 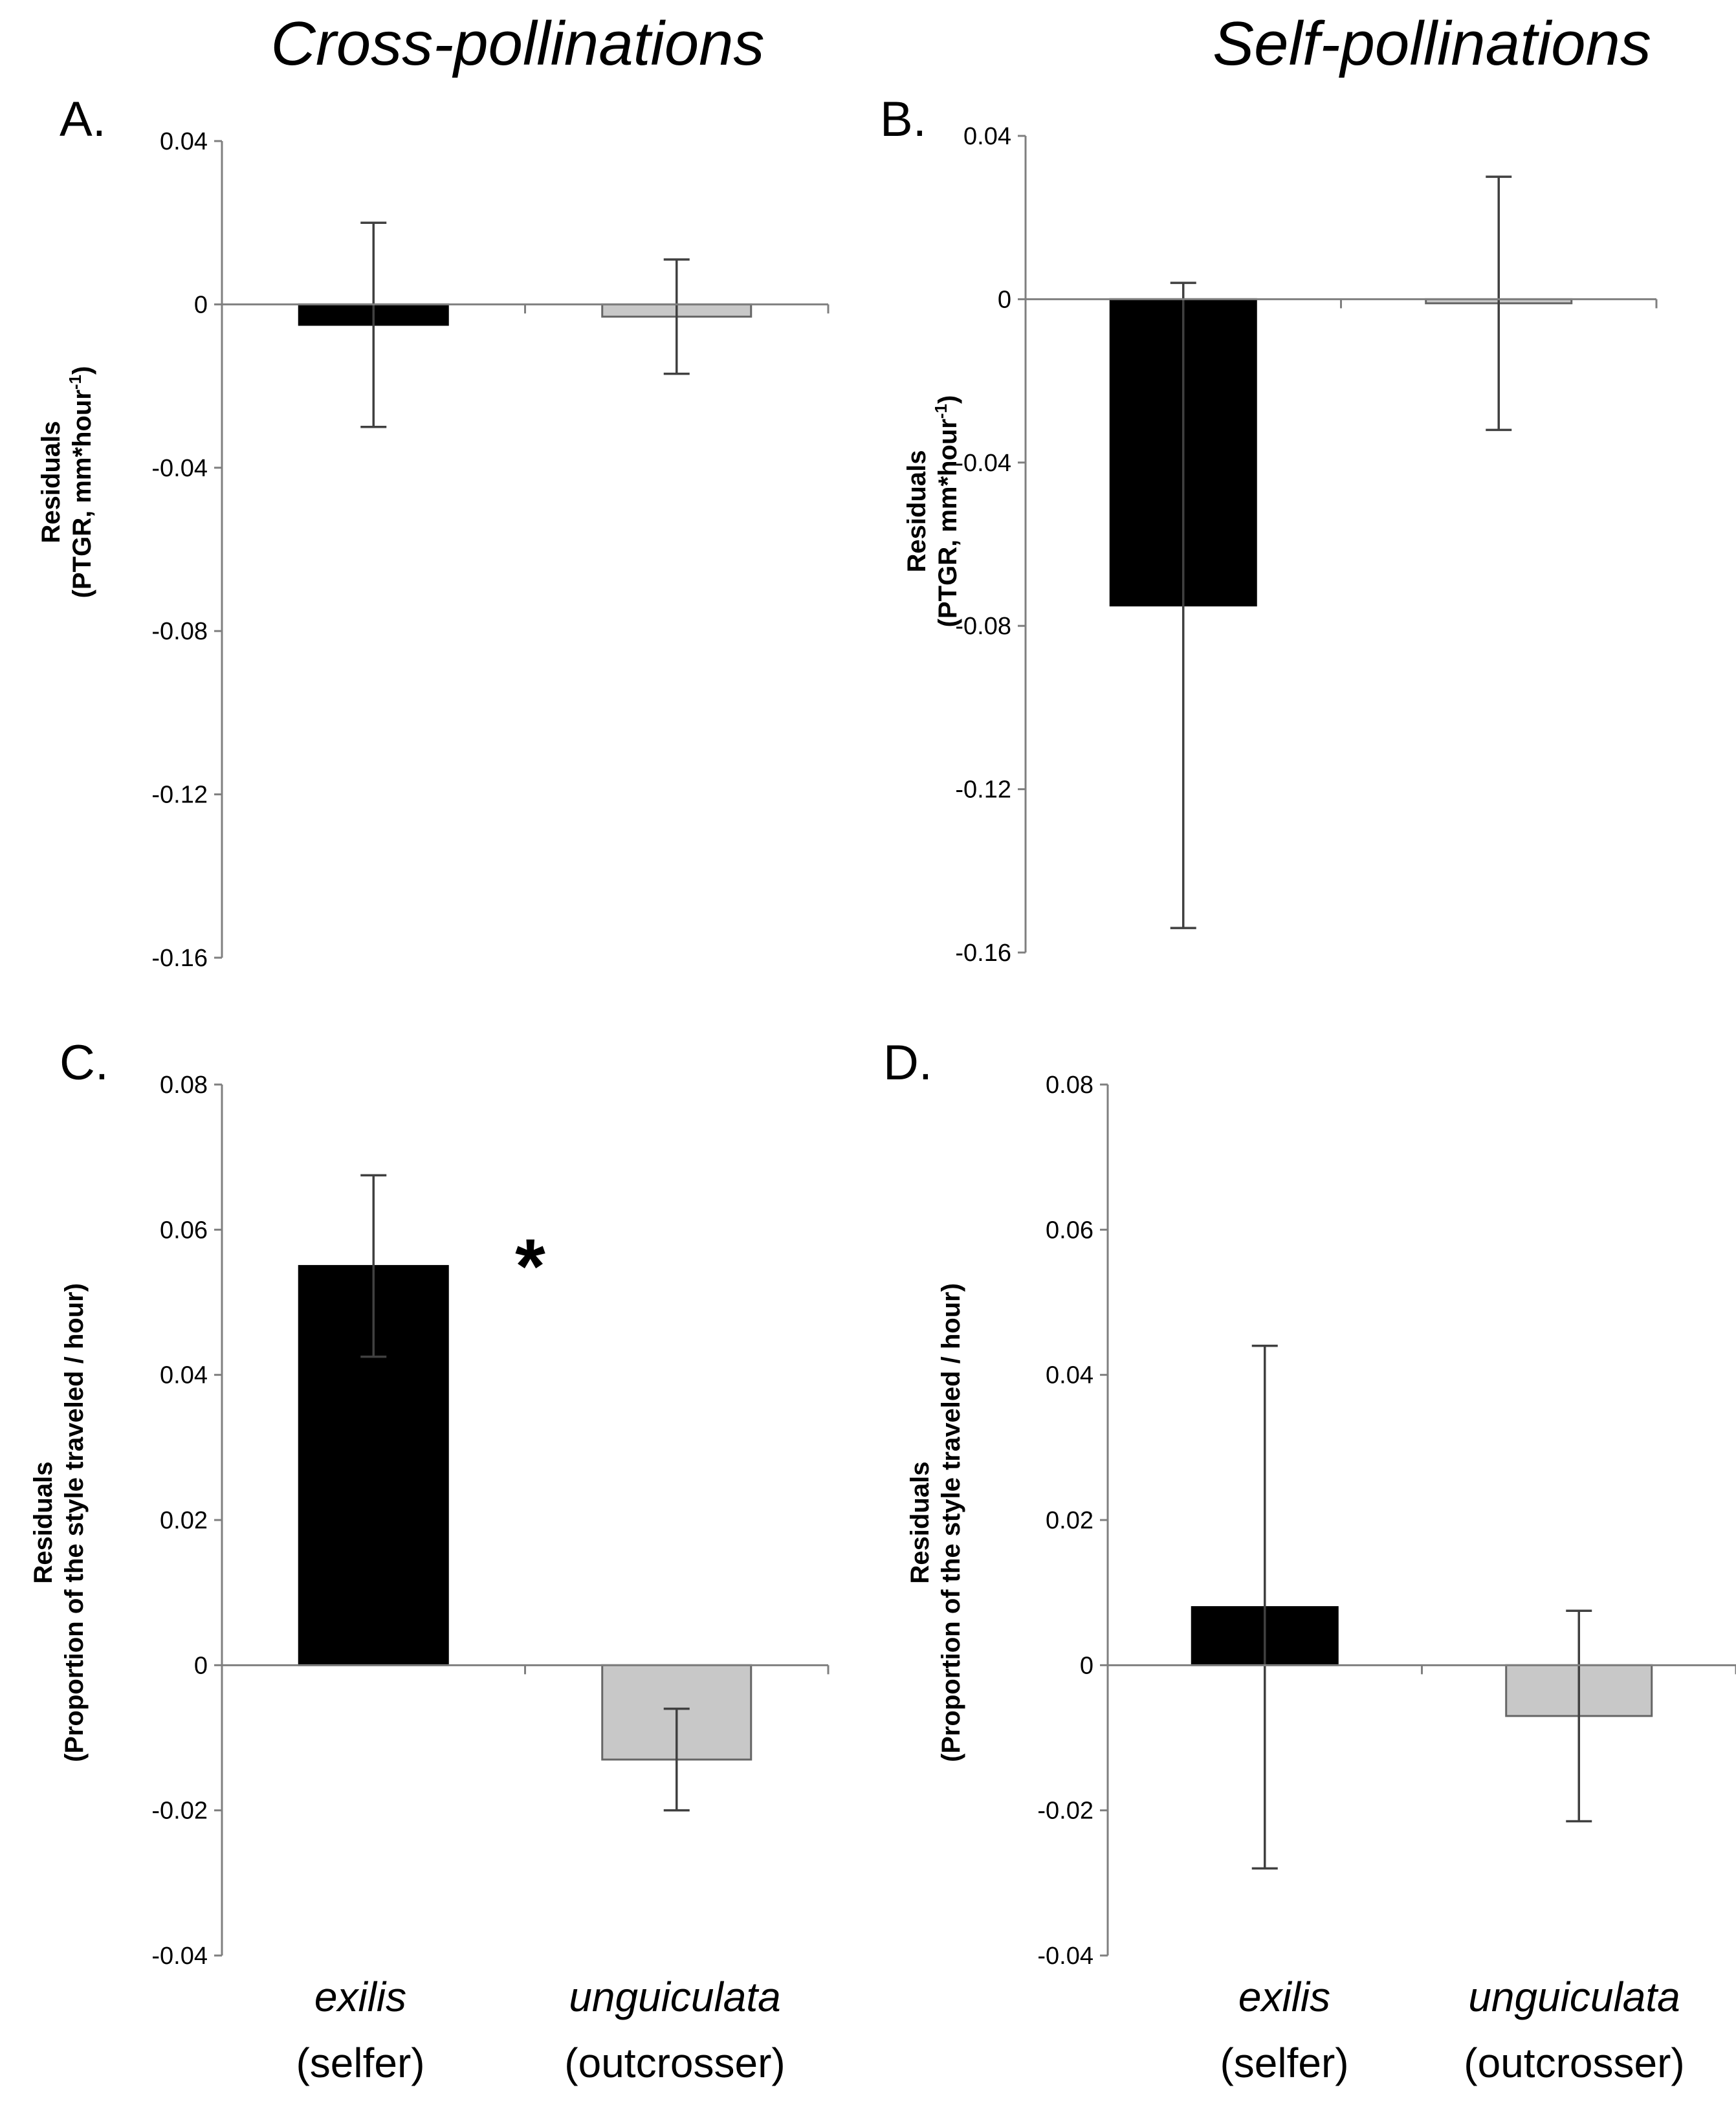 What do you see at coordinates (1284, 1997) in the screenshot?
I see `category-label-exilis-d: exilis` at bounding box center [1284, 1997].